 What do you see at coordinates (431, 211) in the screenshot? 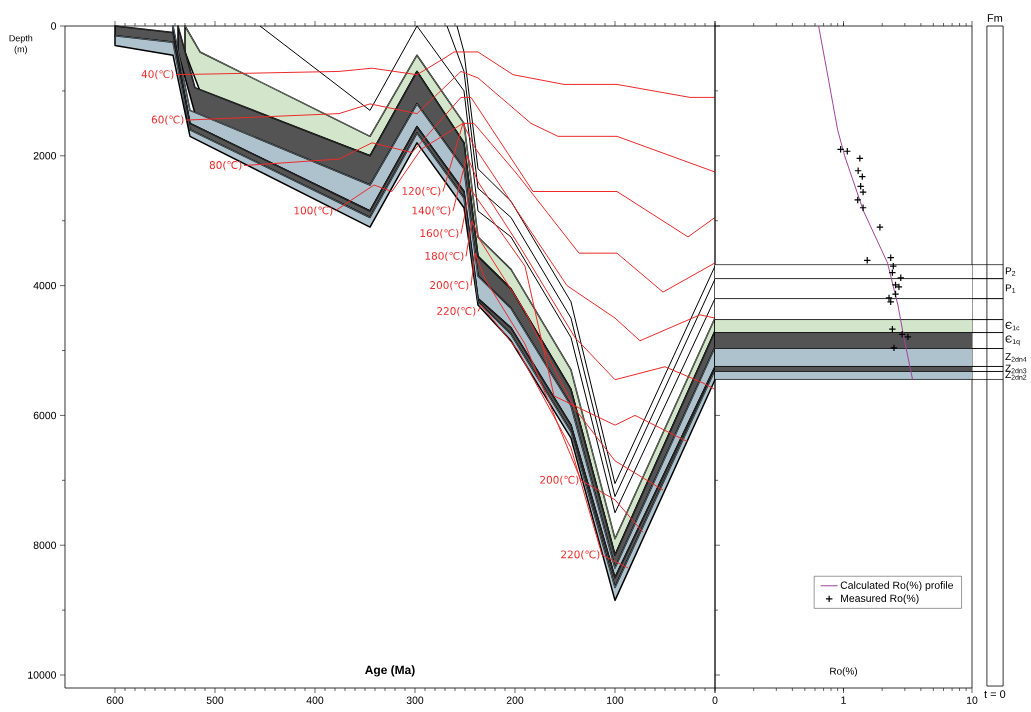
I see `annotation: 140(℃)` at bounding box center [431, 211].